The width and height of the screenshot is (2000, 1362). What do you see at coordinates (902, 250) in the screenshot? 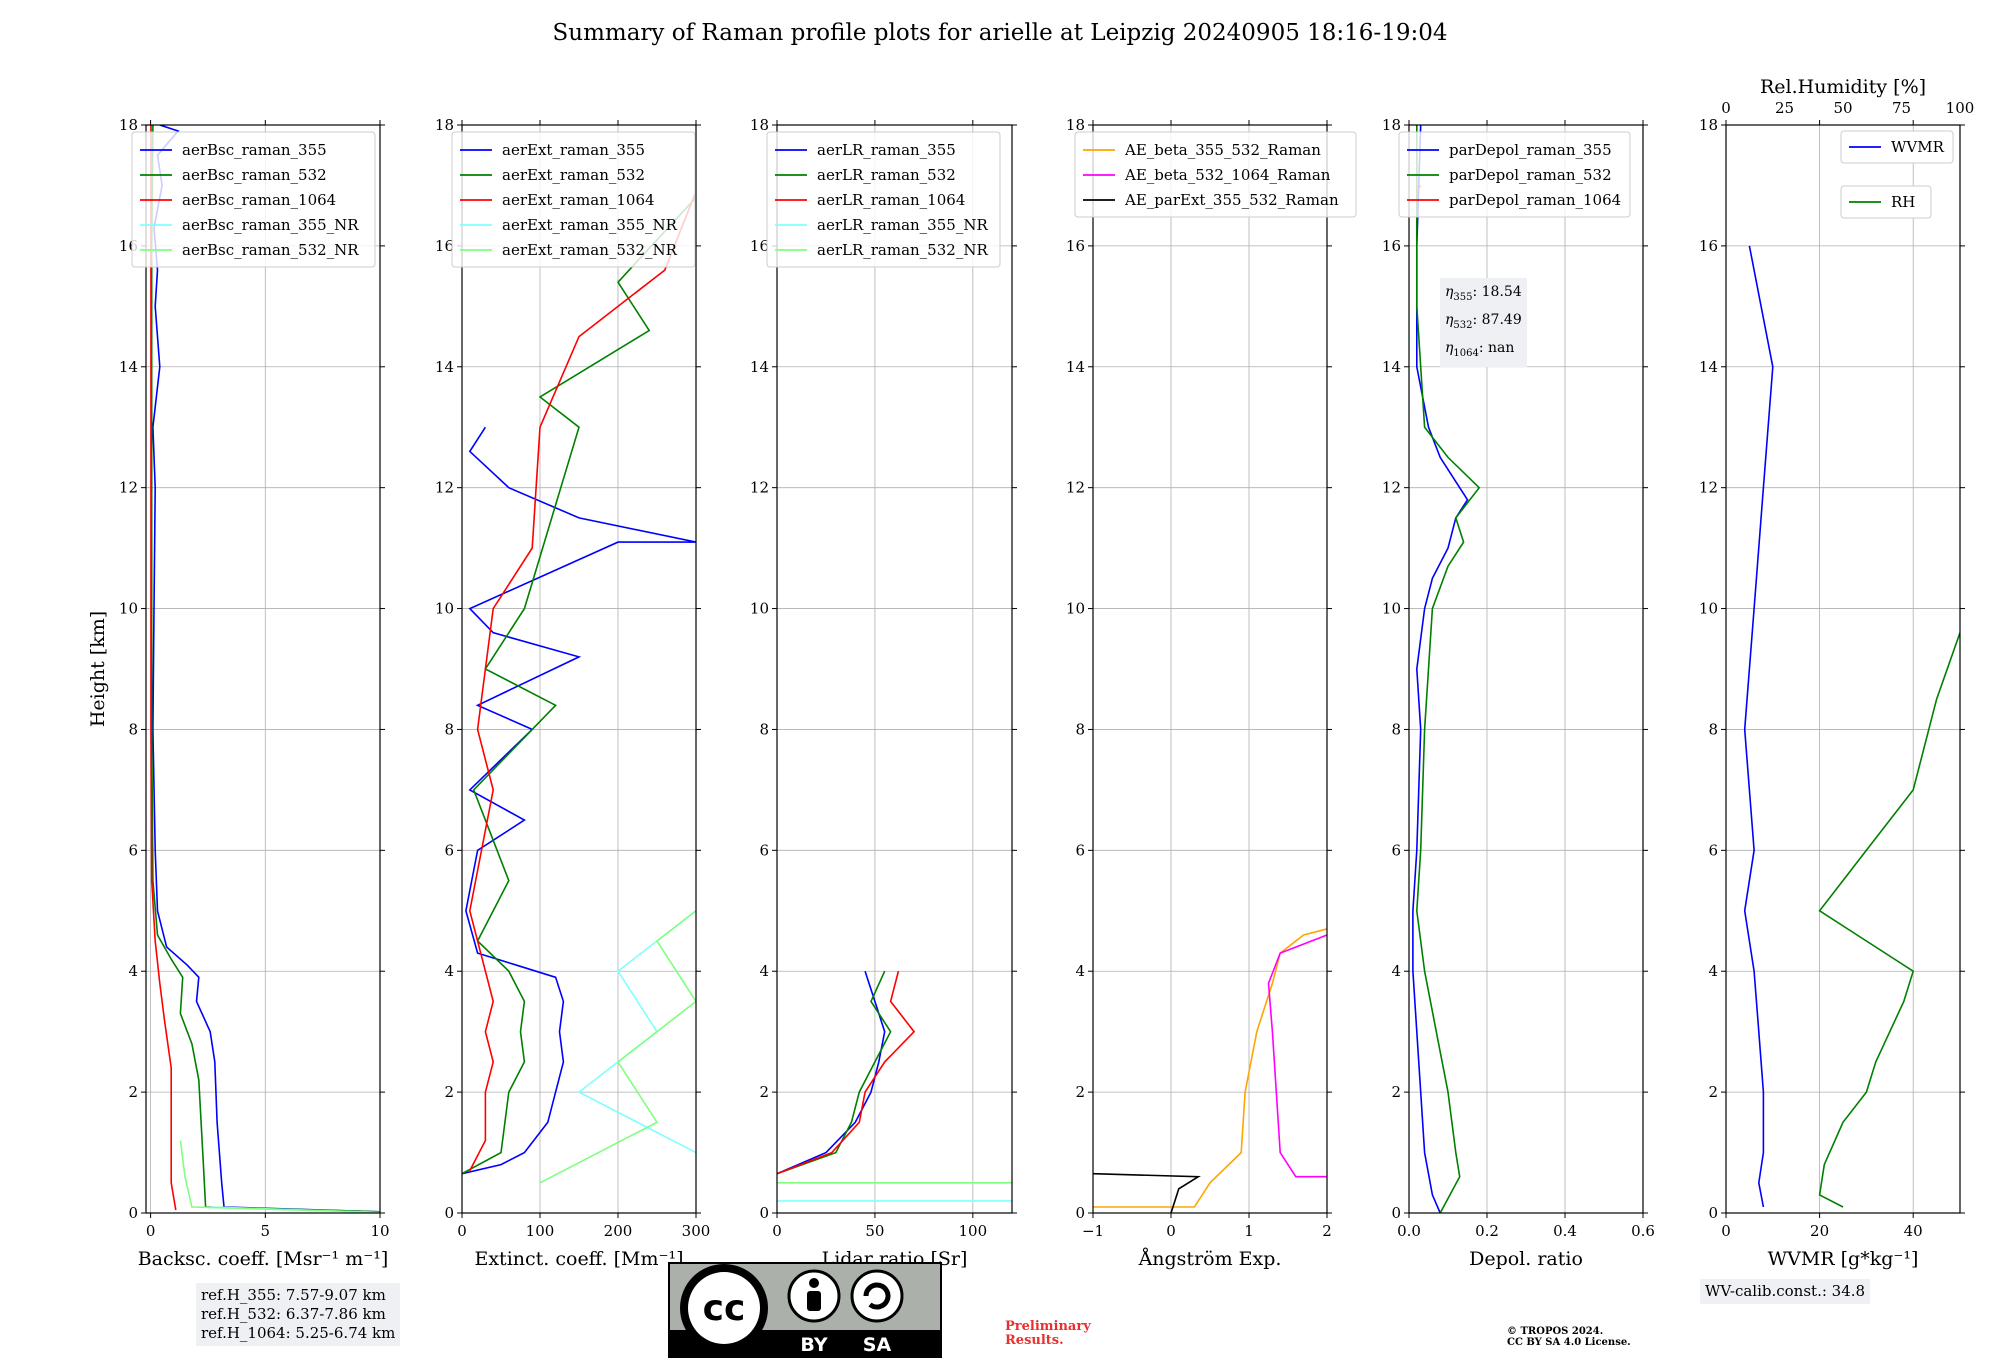
I see `legend-entry: aerLR_raman_532_NR` at bounding box center [902, 250].